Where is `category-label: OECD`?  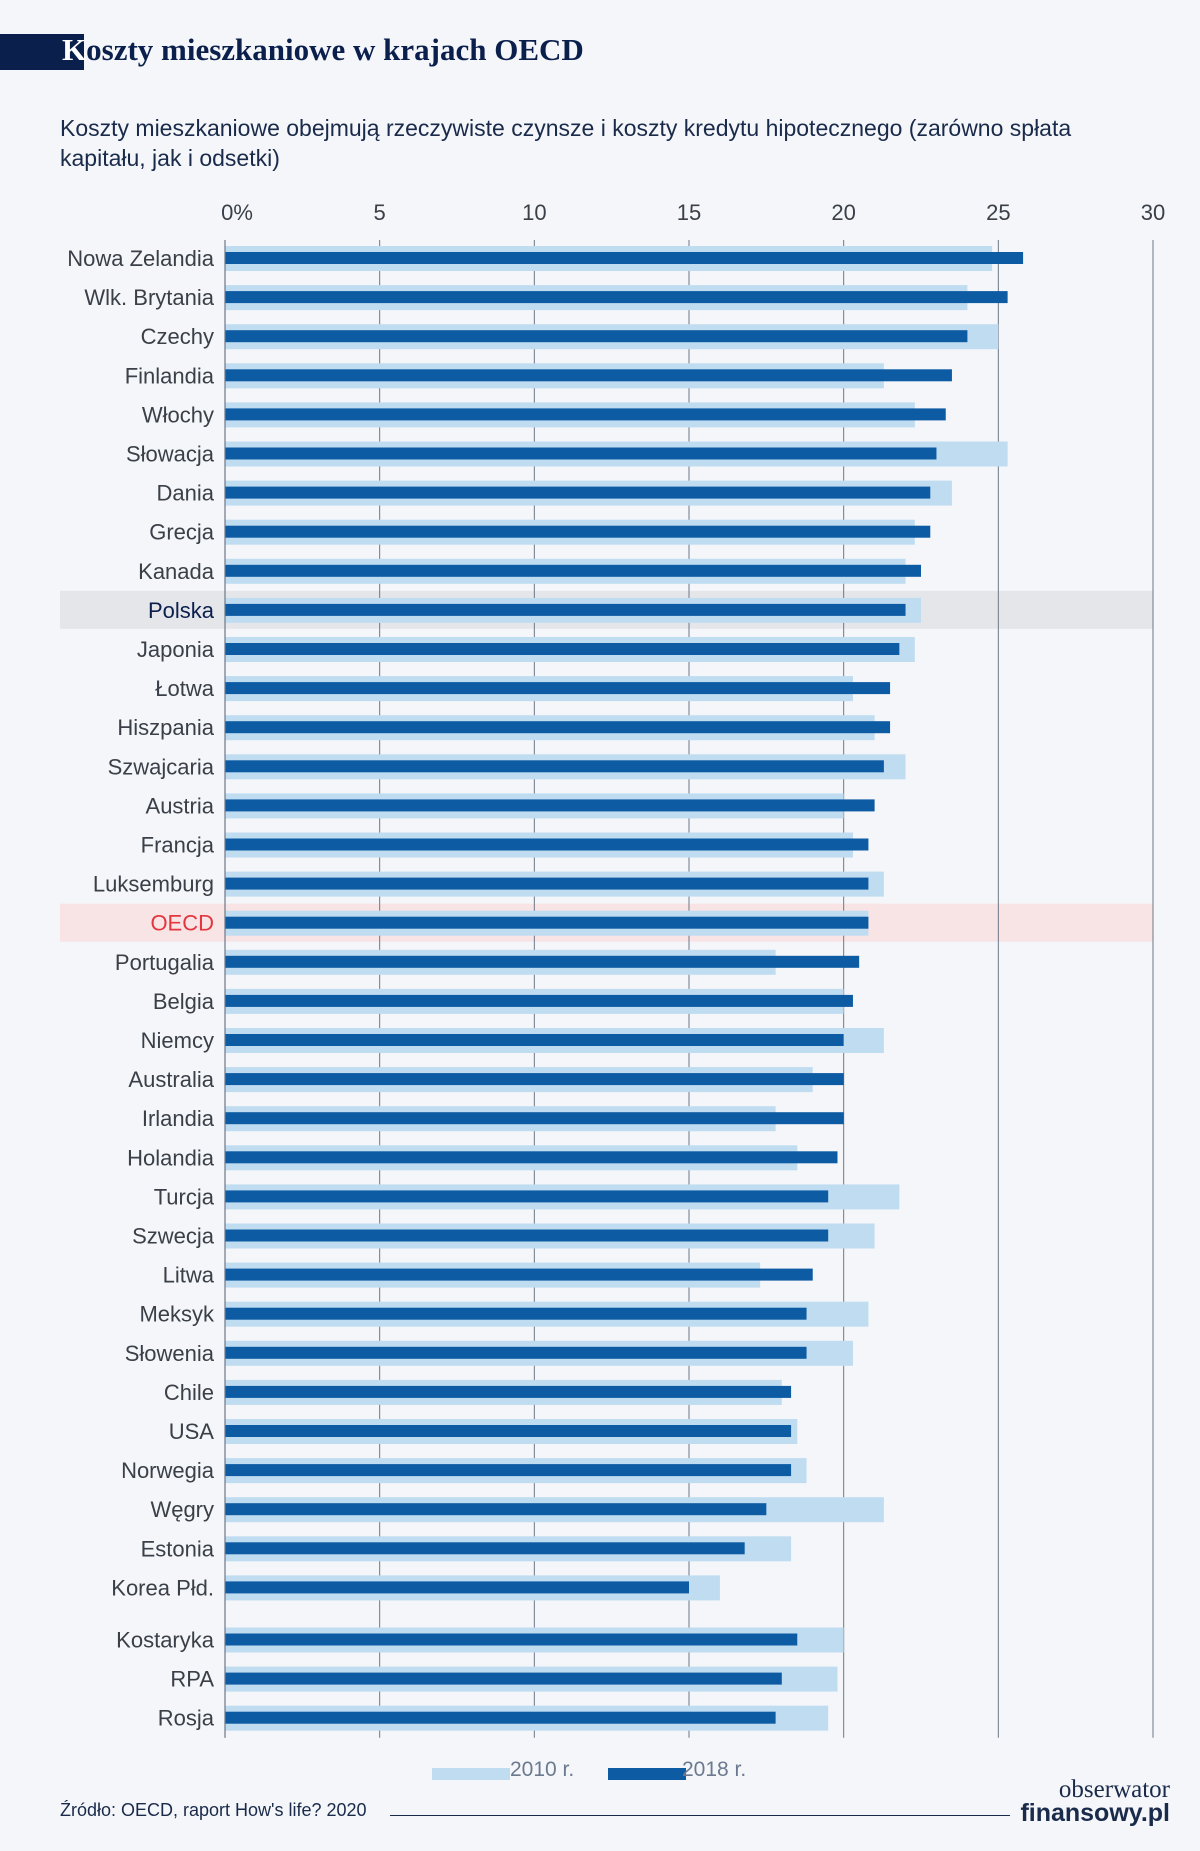
category-label: OECD is located at coordinates (182, 923).